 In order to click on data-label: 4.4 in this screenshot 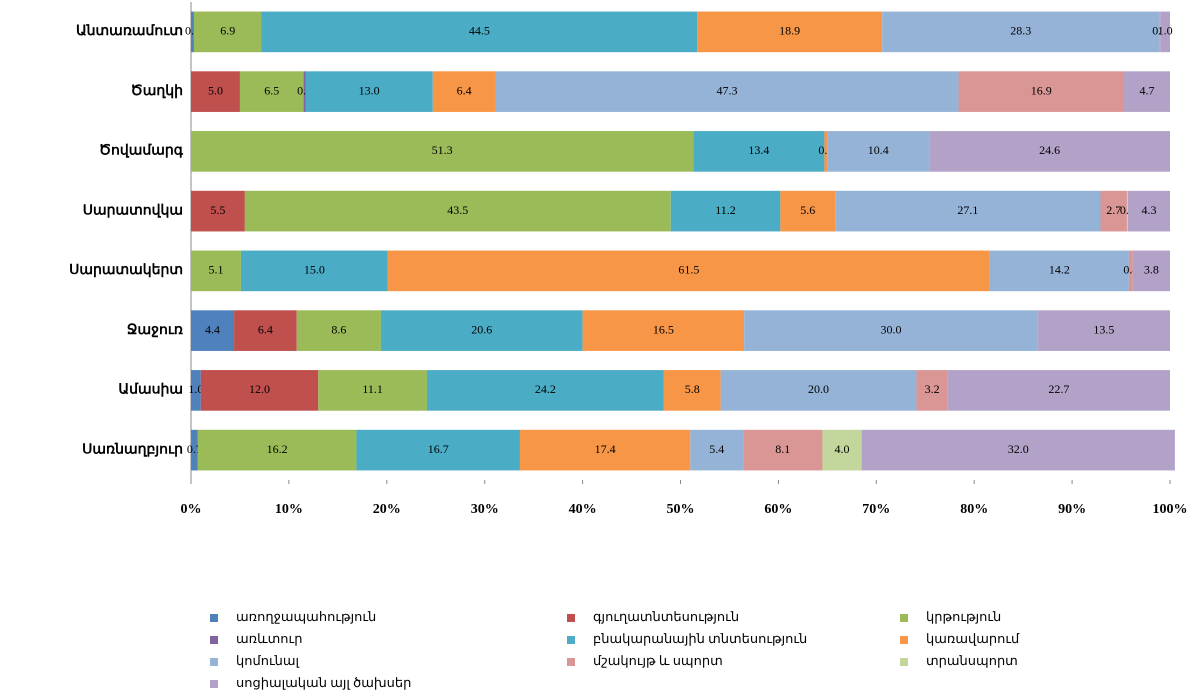, I will do `click(212, 329)`.